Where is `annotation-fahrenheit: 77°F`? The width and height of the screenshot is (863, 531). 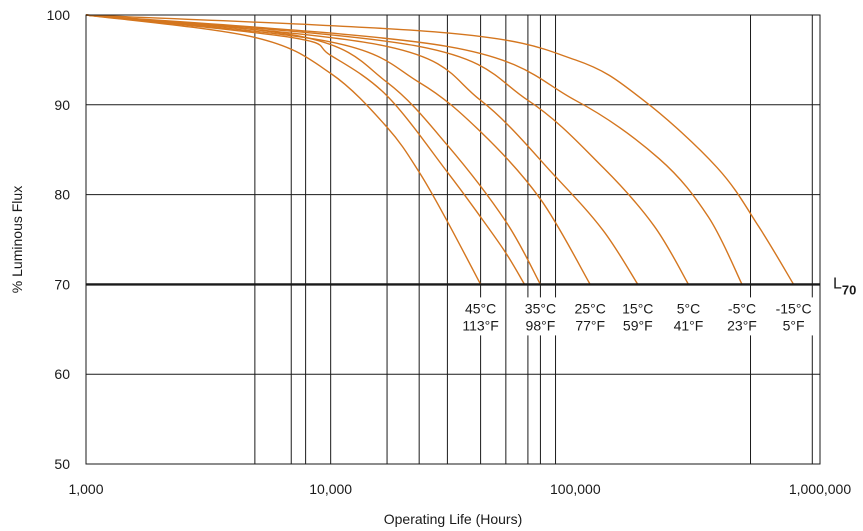
annotation-fahrenheit: 77°F is located at coordinates (590, 325).